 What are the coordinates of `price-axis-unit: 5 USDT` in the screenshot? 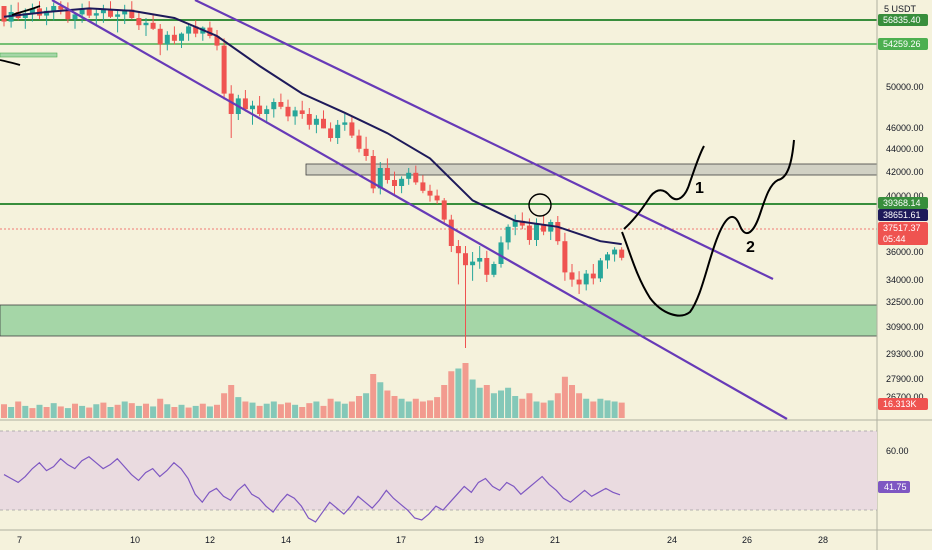 It's located at (900, 9).